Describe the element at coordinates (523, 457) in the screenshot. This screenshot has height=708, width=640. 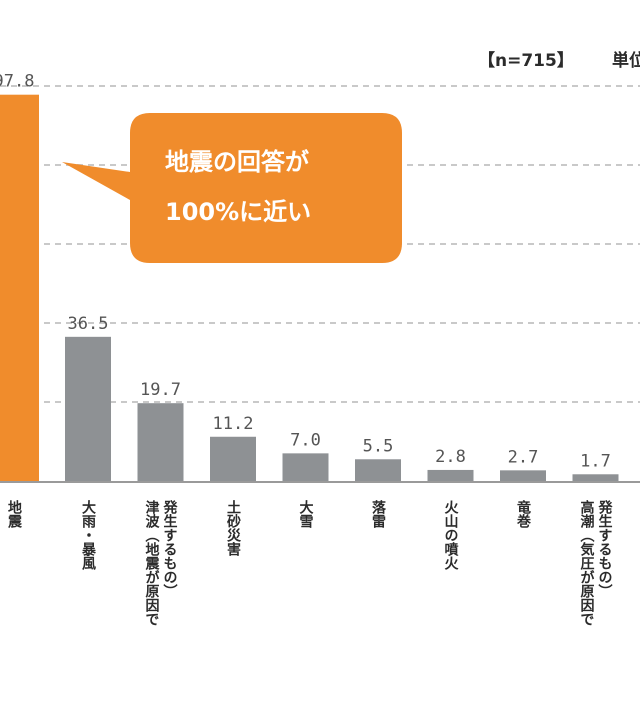
I see `value-label: 2.7` at that location.